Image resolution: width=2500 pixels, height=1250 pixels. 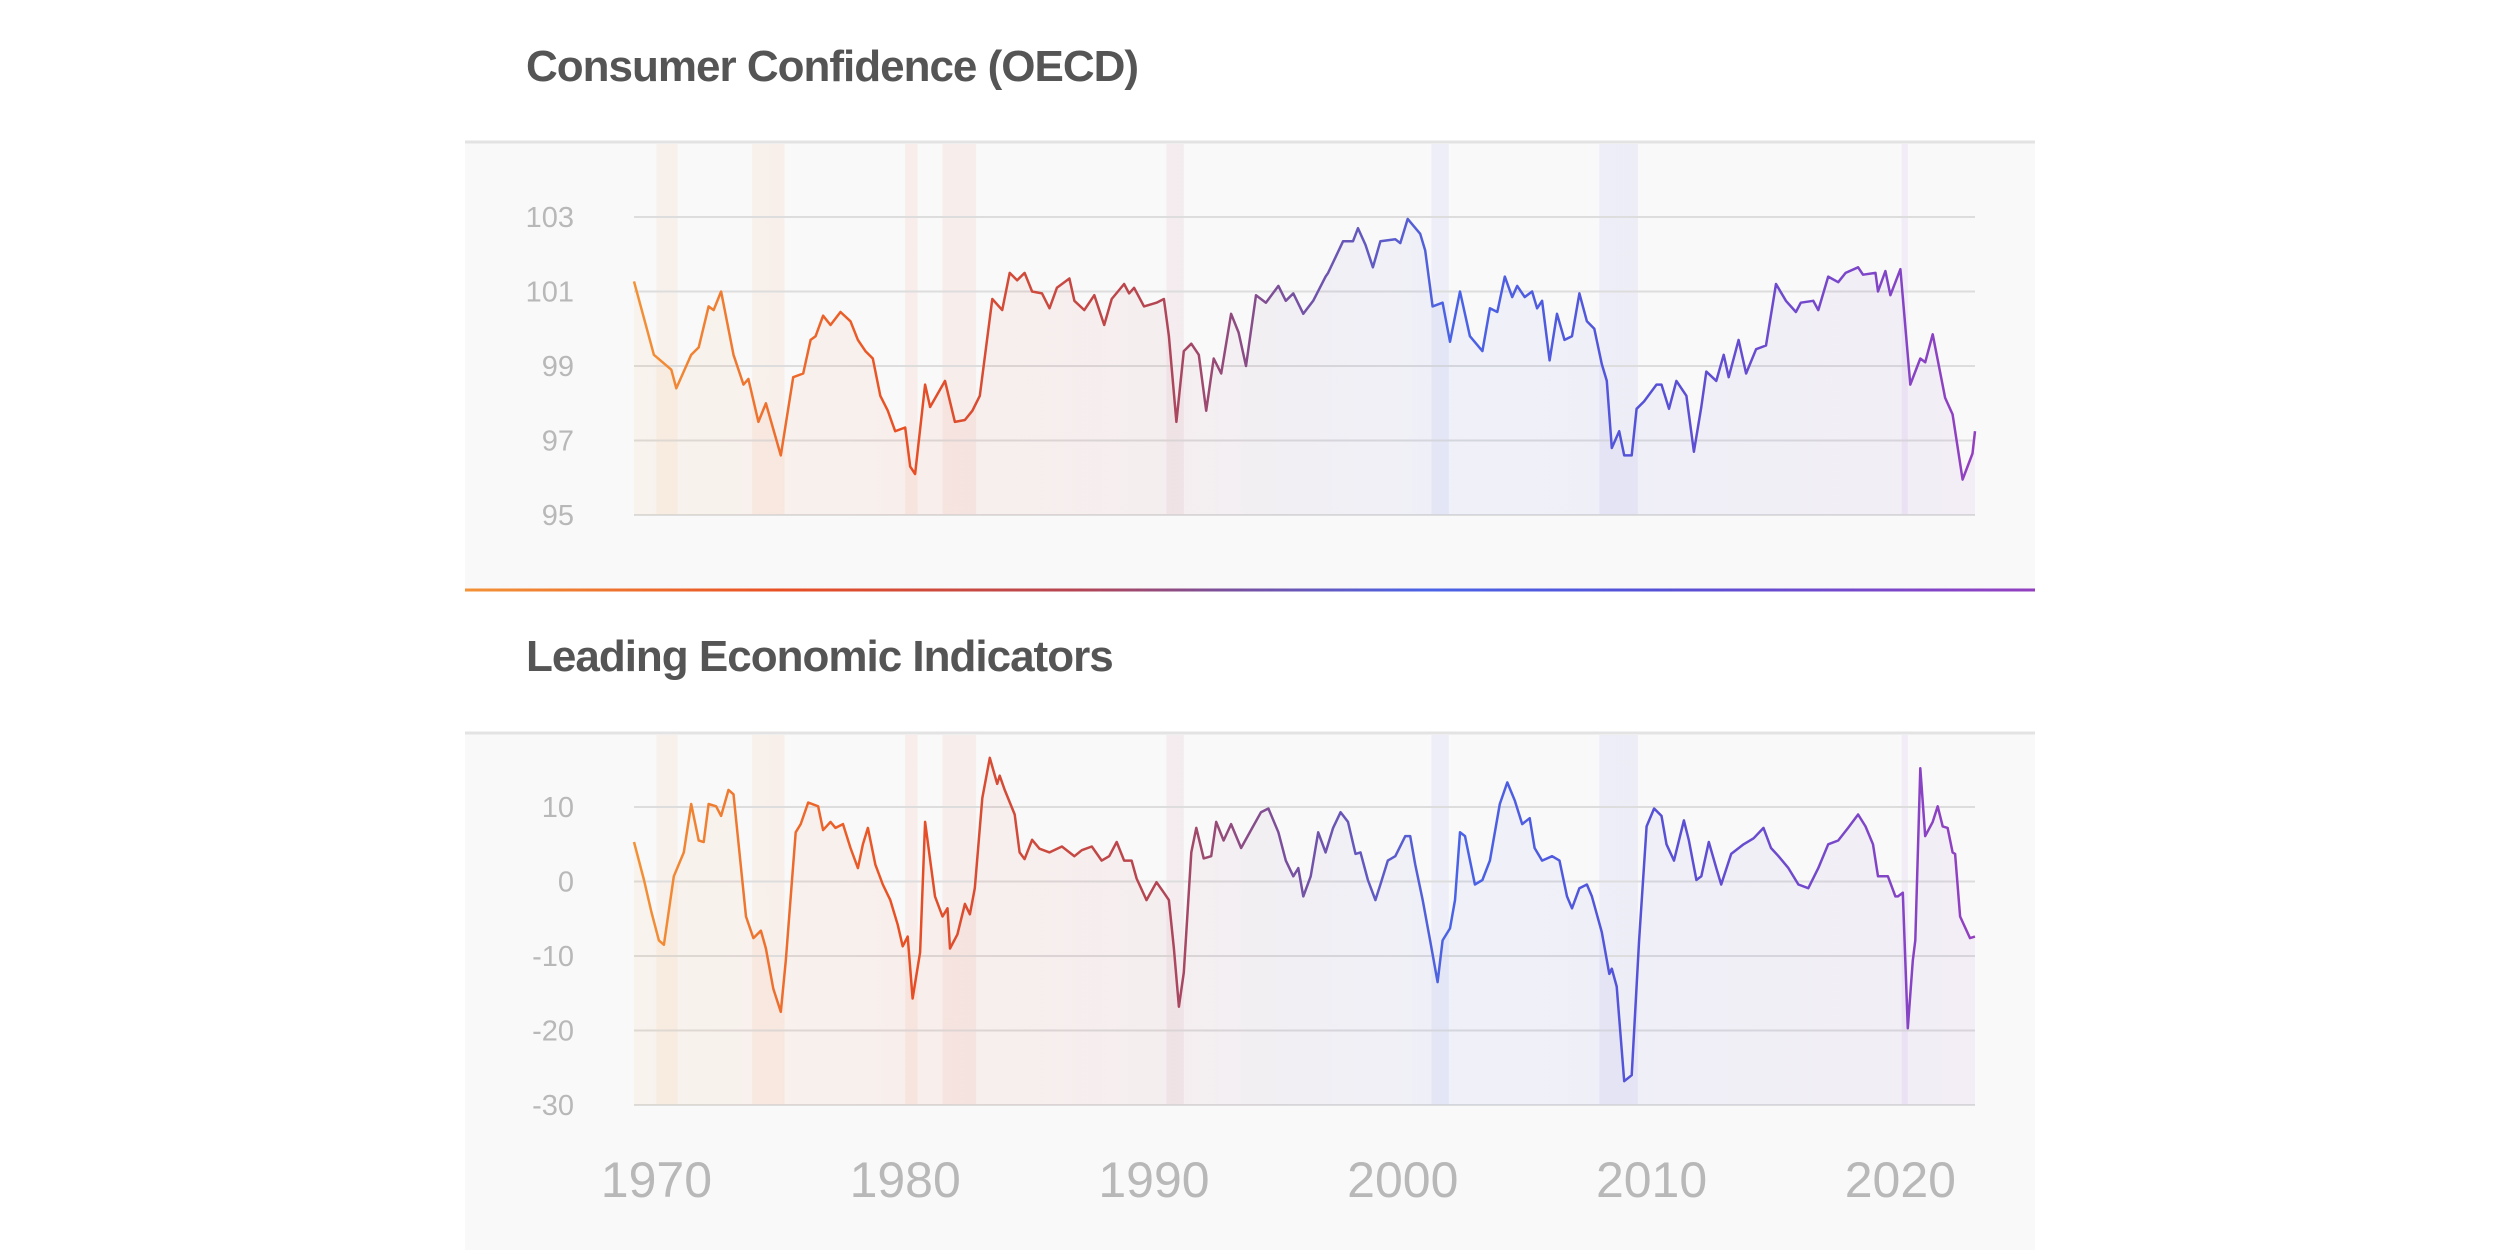 I want to click on y-tick-label: 97, so click(x=558, y=442).